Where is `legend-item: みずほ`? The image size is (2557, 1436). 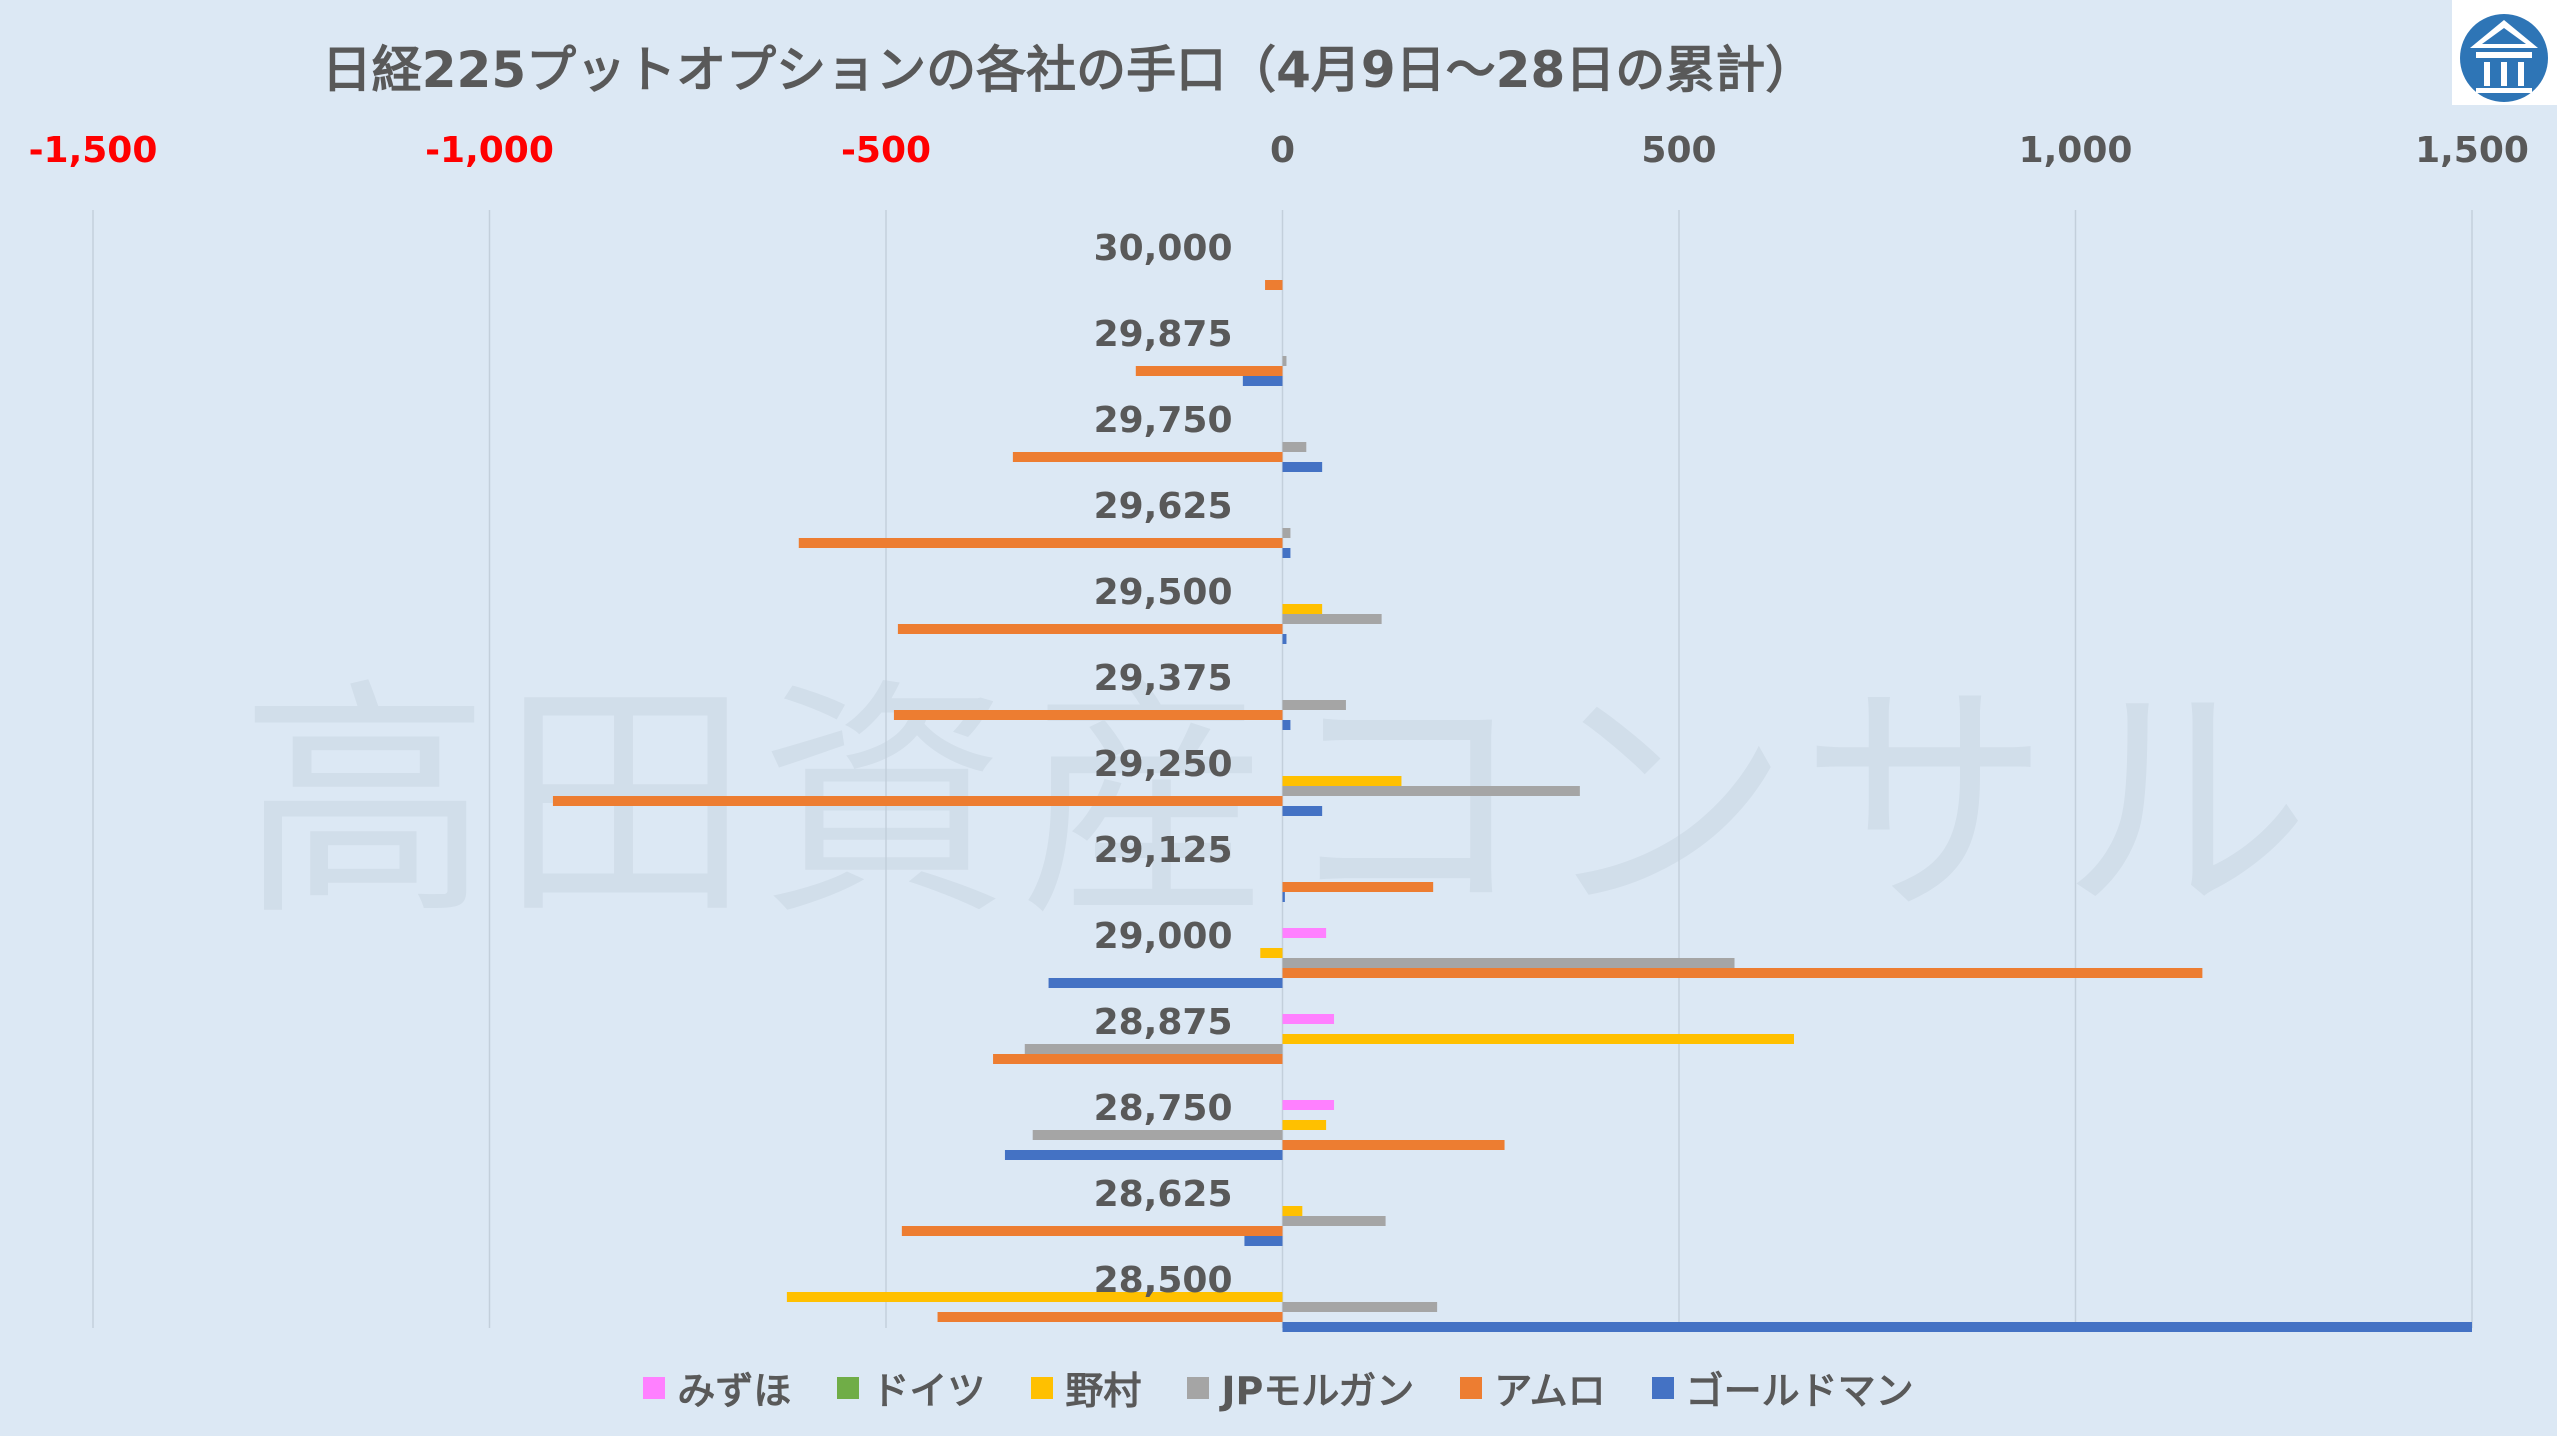 legend-item: みずほ is located at coordinates (717, 1387).